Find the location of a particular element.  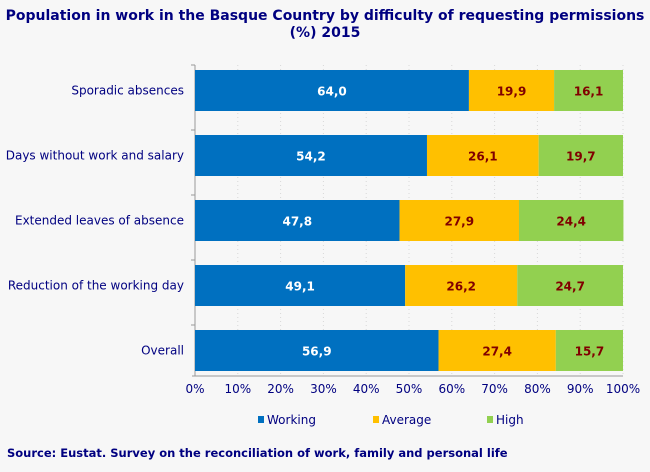

data-label: 26,2 is located at coordinates (461, 287).